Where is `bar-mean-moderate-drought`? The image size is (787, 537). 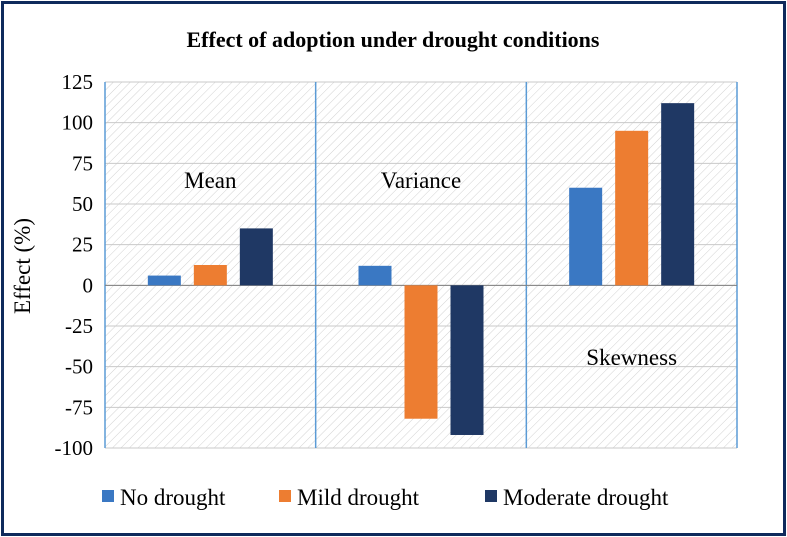 bar-mean-moderate-drought is located at coordinates (256, 257).